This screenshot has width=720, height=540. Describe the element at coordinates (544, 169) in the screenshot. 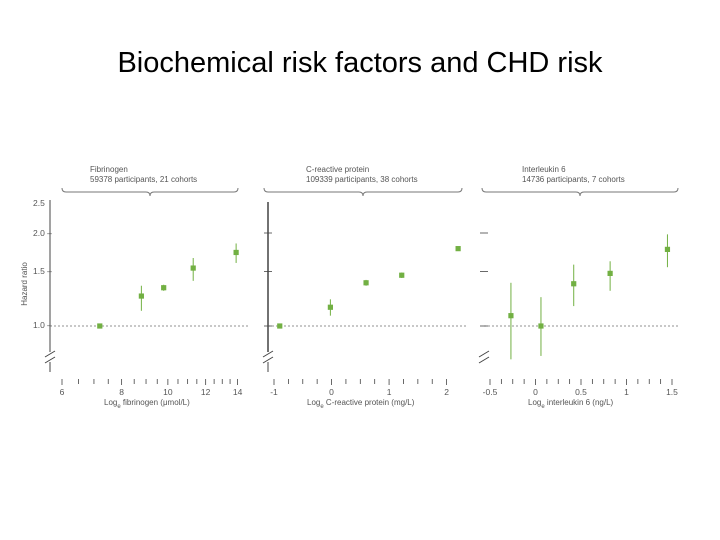

I see `panel-title: Interleukin 6` at that location.